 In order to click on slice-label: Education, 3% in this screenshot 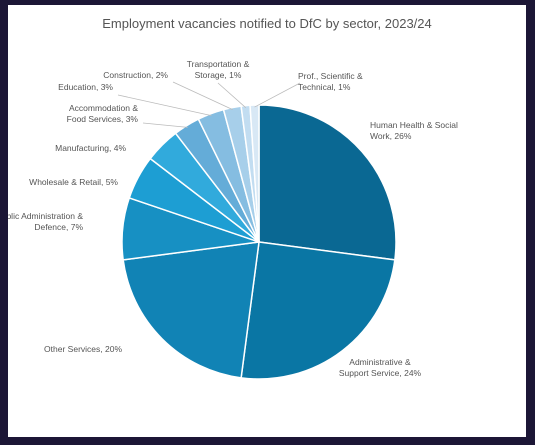, I will do `click(85, 87)`.